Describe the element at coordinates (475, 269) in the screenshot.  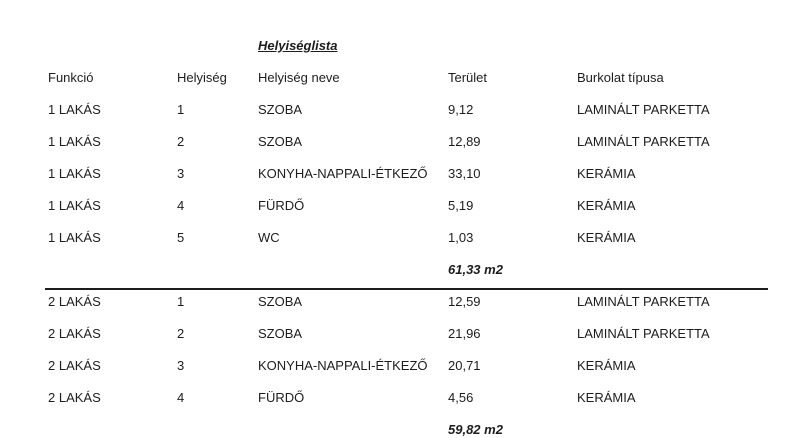
I see `group-subtotal: 61,33 m2` at that location.